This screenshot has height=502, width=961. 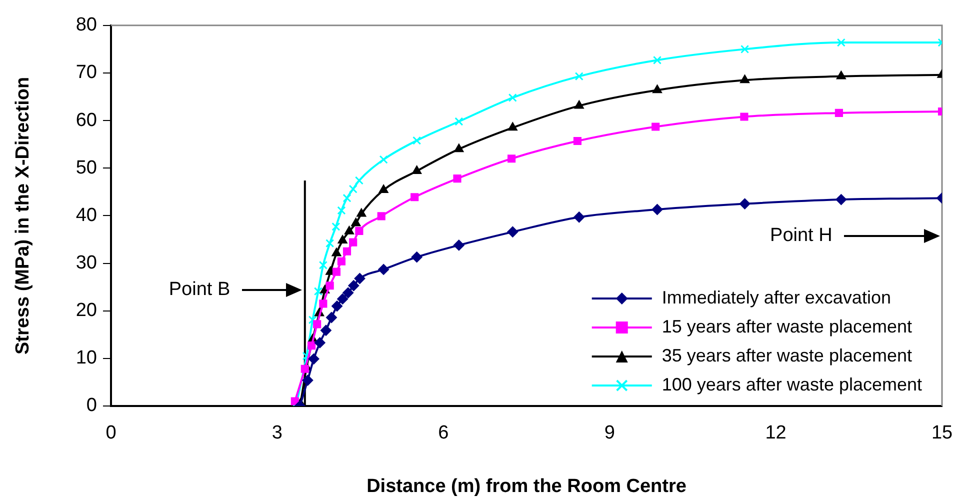 What do you see at coordinates (86, 25) in the screenshot?
I see `y-tick-label: 80` at bounding box center [86, 25].